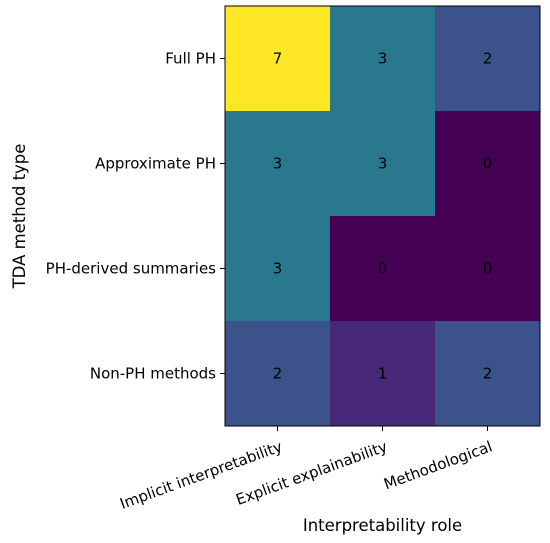 This screenshot has height=543, width=550. I want to click on cell-value-label: 7, so click(278, 59).